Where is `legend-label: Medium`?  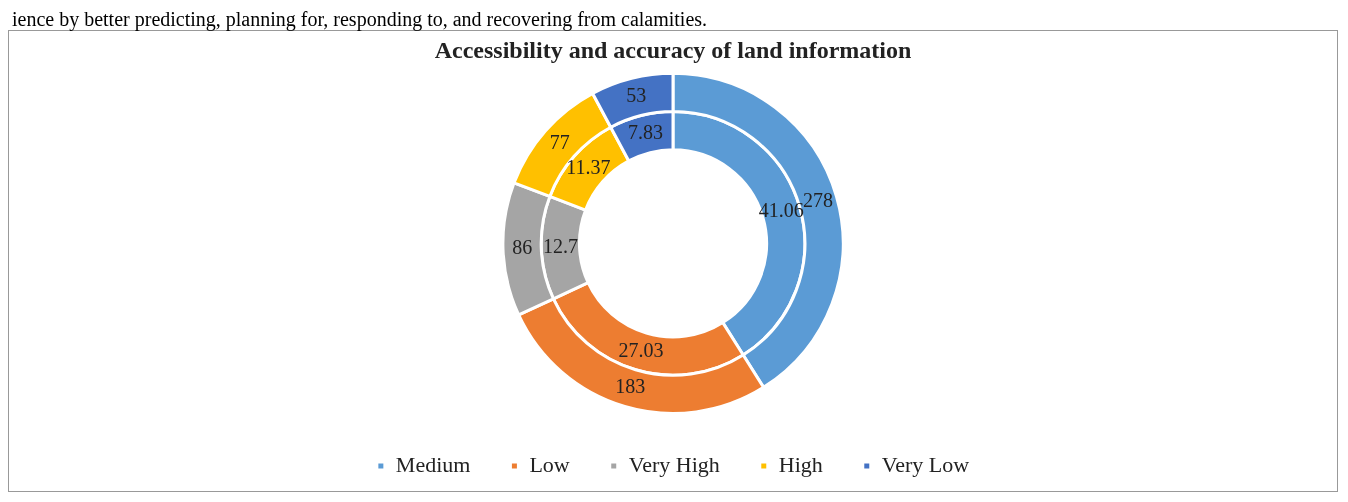 legend-label: Medium is located at coordinates (433, 464).